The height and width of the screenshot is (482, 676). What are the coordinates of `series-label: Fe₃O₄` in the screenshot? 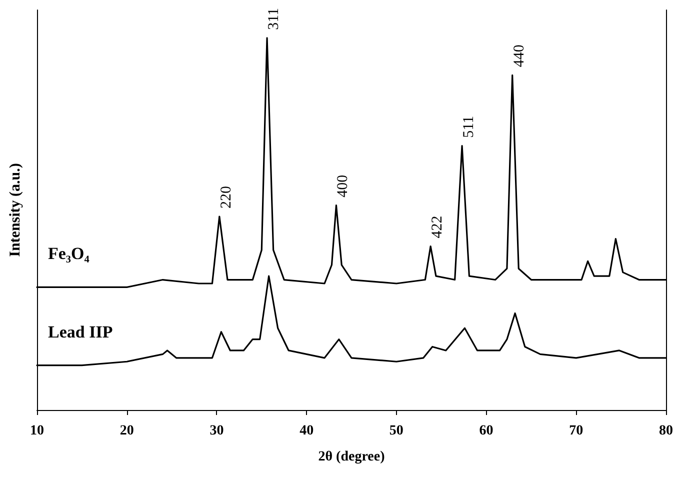 It's located at (69, 254).